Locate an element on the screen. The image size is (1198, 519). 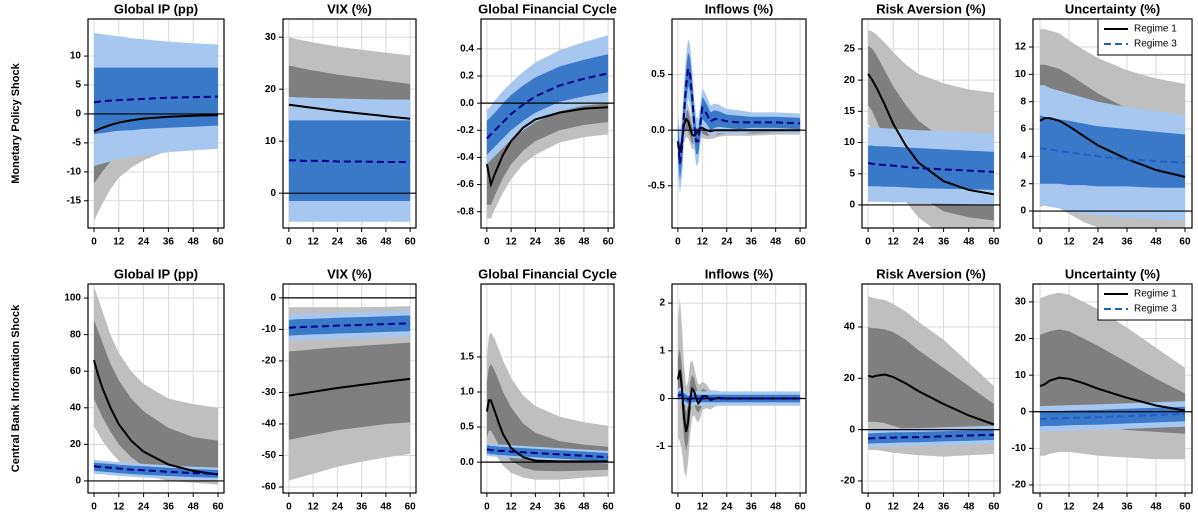
y-tick-label: 80 is located at coordinates (76, 334).